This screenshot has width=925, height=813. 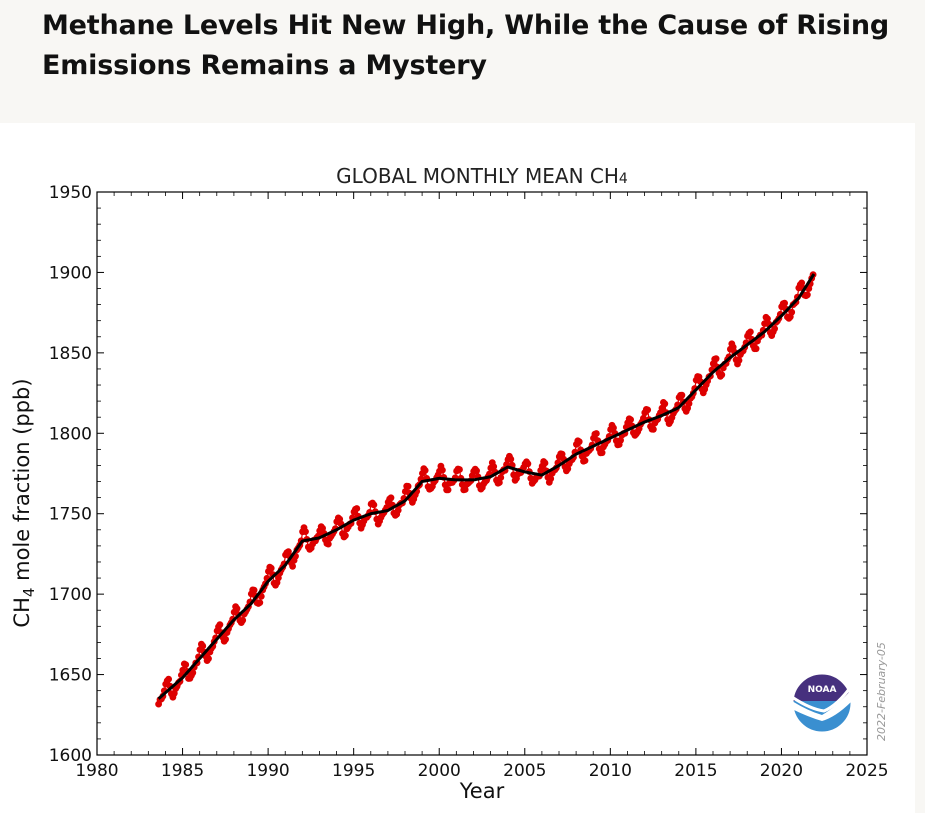 What do you see at coordinates (267, 771) in the screenshot?
I see `x-tick-label: 1990` at bounding box center [267, 771].